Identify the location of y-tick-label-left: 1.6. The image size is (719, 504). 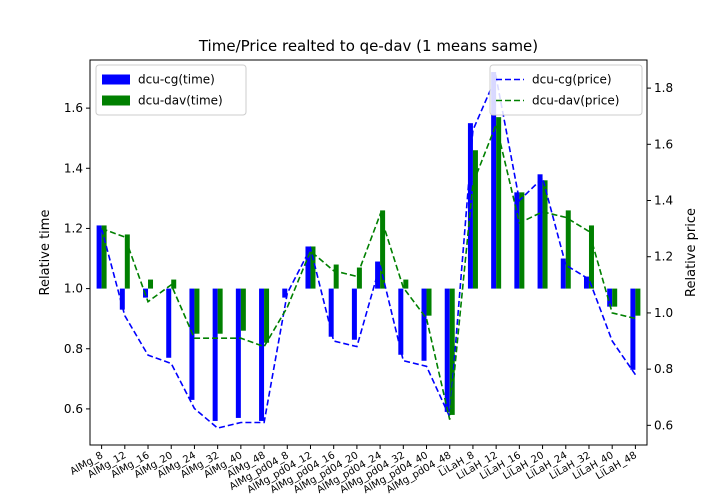
(73, 108).